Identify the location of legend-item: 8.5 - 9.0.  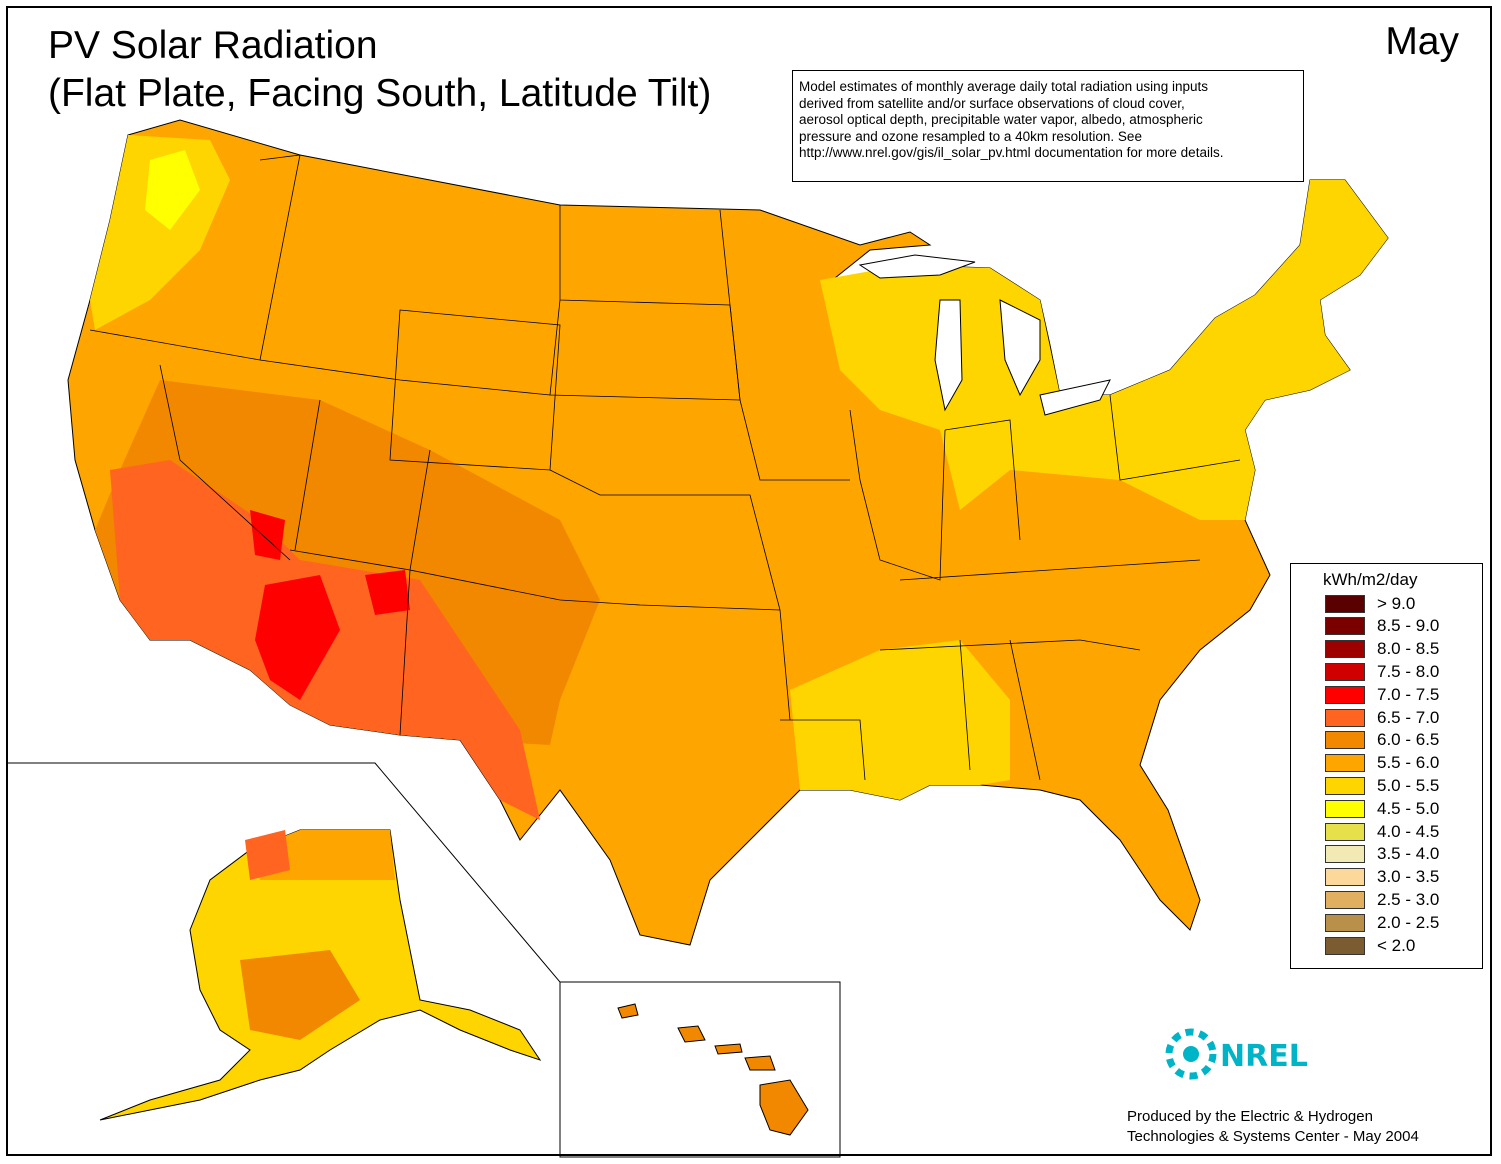
(1382, 626).